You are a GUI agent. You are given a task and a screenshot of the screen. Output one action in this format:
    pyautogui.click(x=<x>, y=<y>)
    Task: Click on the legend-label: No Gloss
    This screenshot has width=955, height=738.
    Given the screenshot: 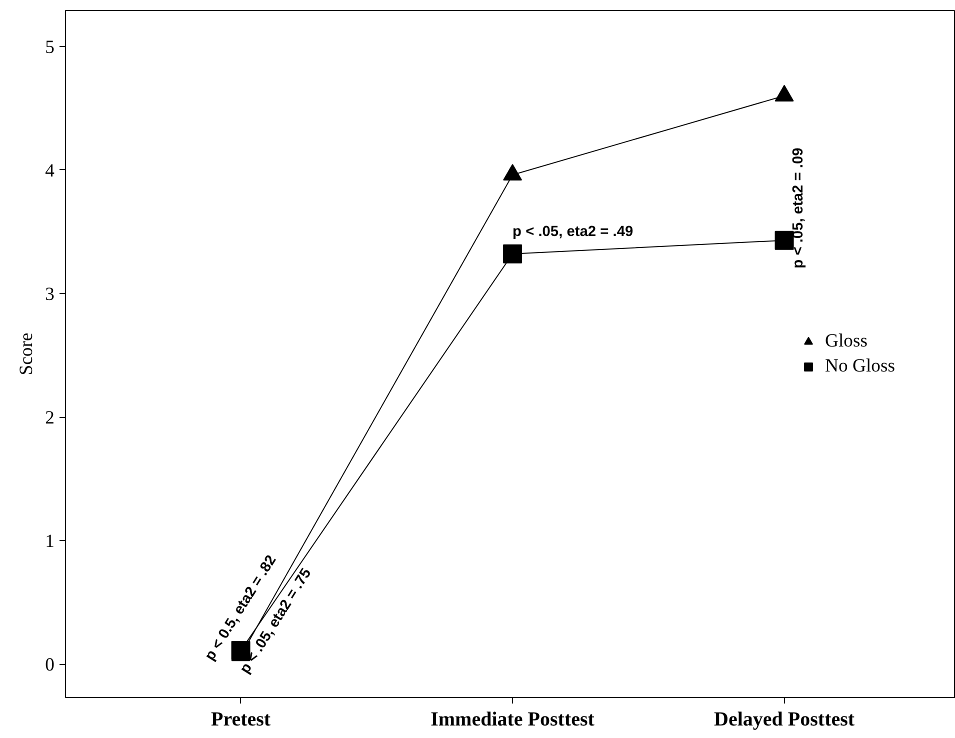 What is the action you would take?
    pyautogui.click(x=860, y=366)
    